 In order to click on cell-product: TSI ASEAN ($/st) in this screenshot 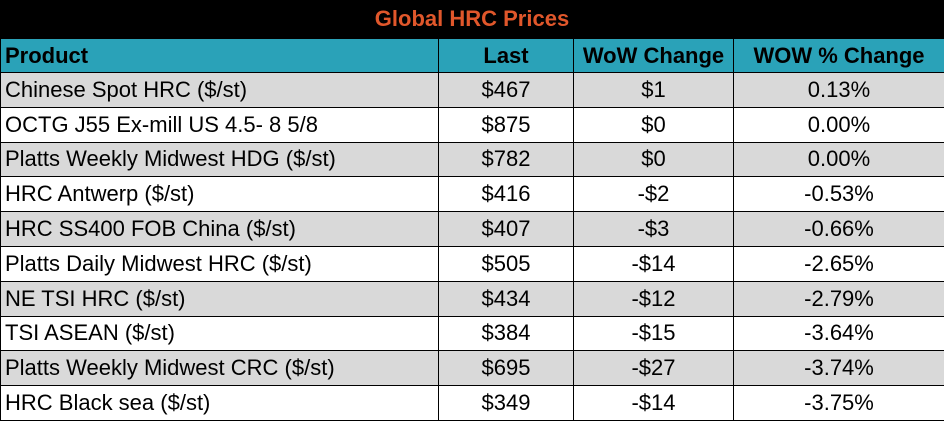, I will do `click(219, 333)`.